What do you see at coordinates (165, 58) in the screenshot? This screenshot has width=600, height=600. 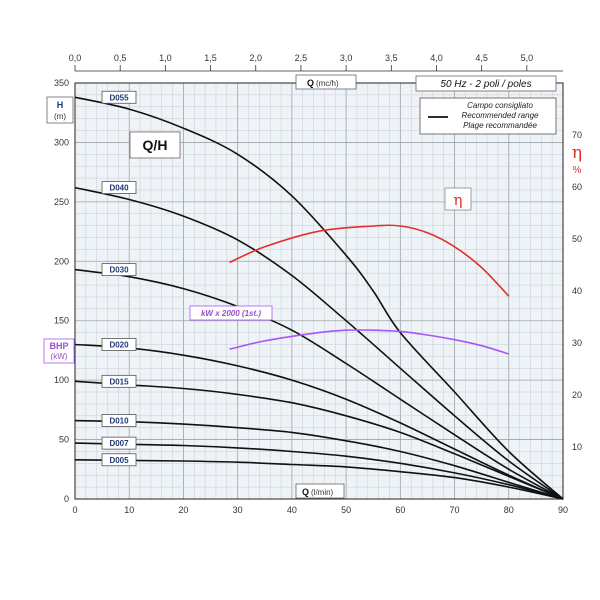 I see `x-top-tick-label: 1,0` at bounding box center [165, 58].